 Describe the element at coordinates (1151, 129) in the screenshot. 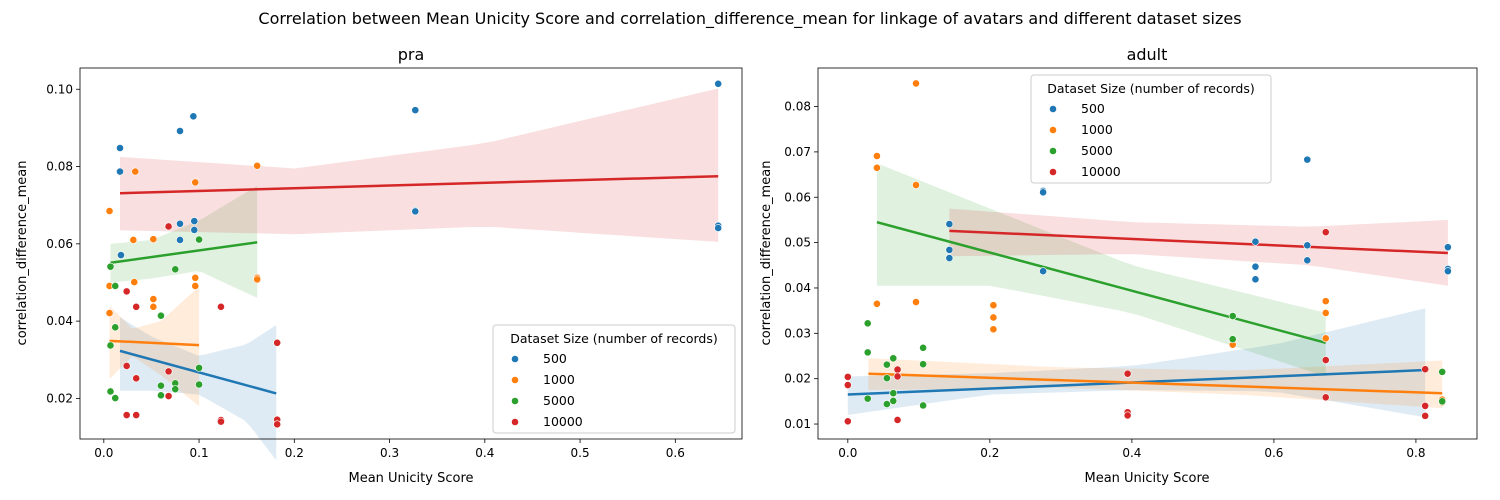

I see `legend-box` at that location.